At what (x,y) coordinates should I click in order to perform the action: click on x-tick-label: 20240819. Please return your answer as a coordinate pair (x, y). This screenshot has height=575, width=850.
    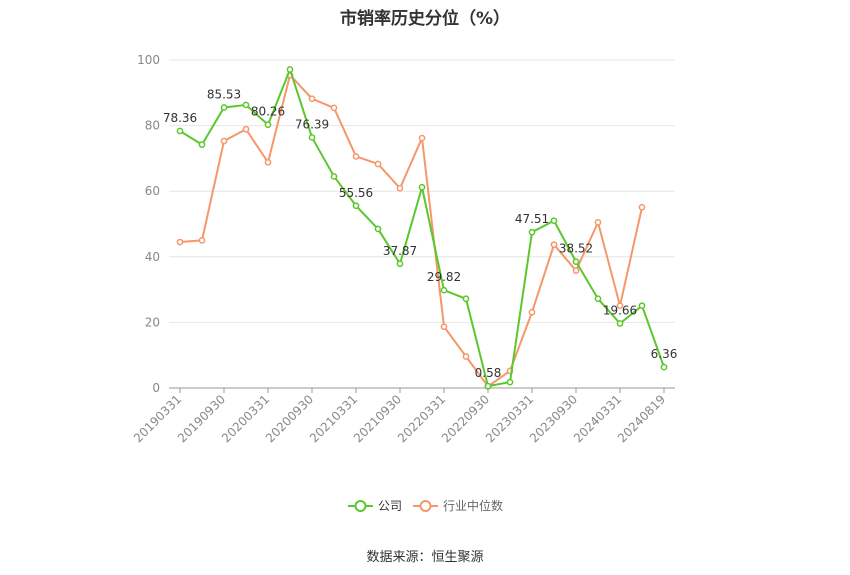
    Looking at the image, I should click on (641, 418).